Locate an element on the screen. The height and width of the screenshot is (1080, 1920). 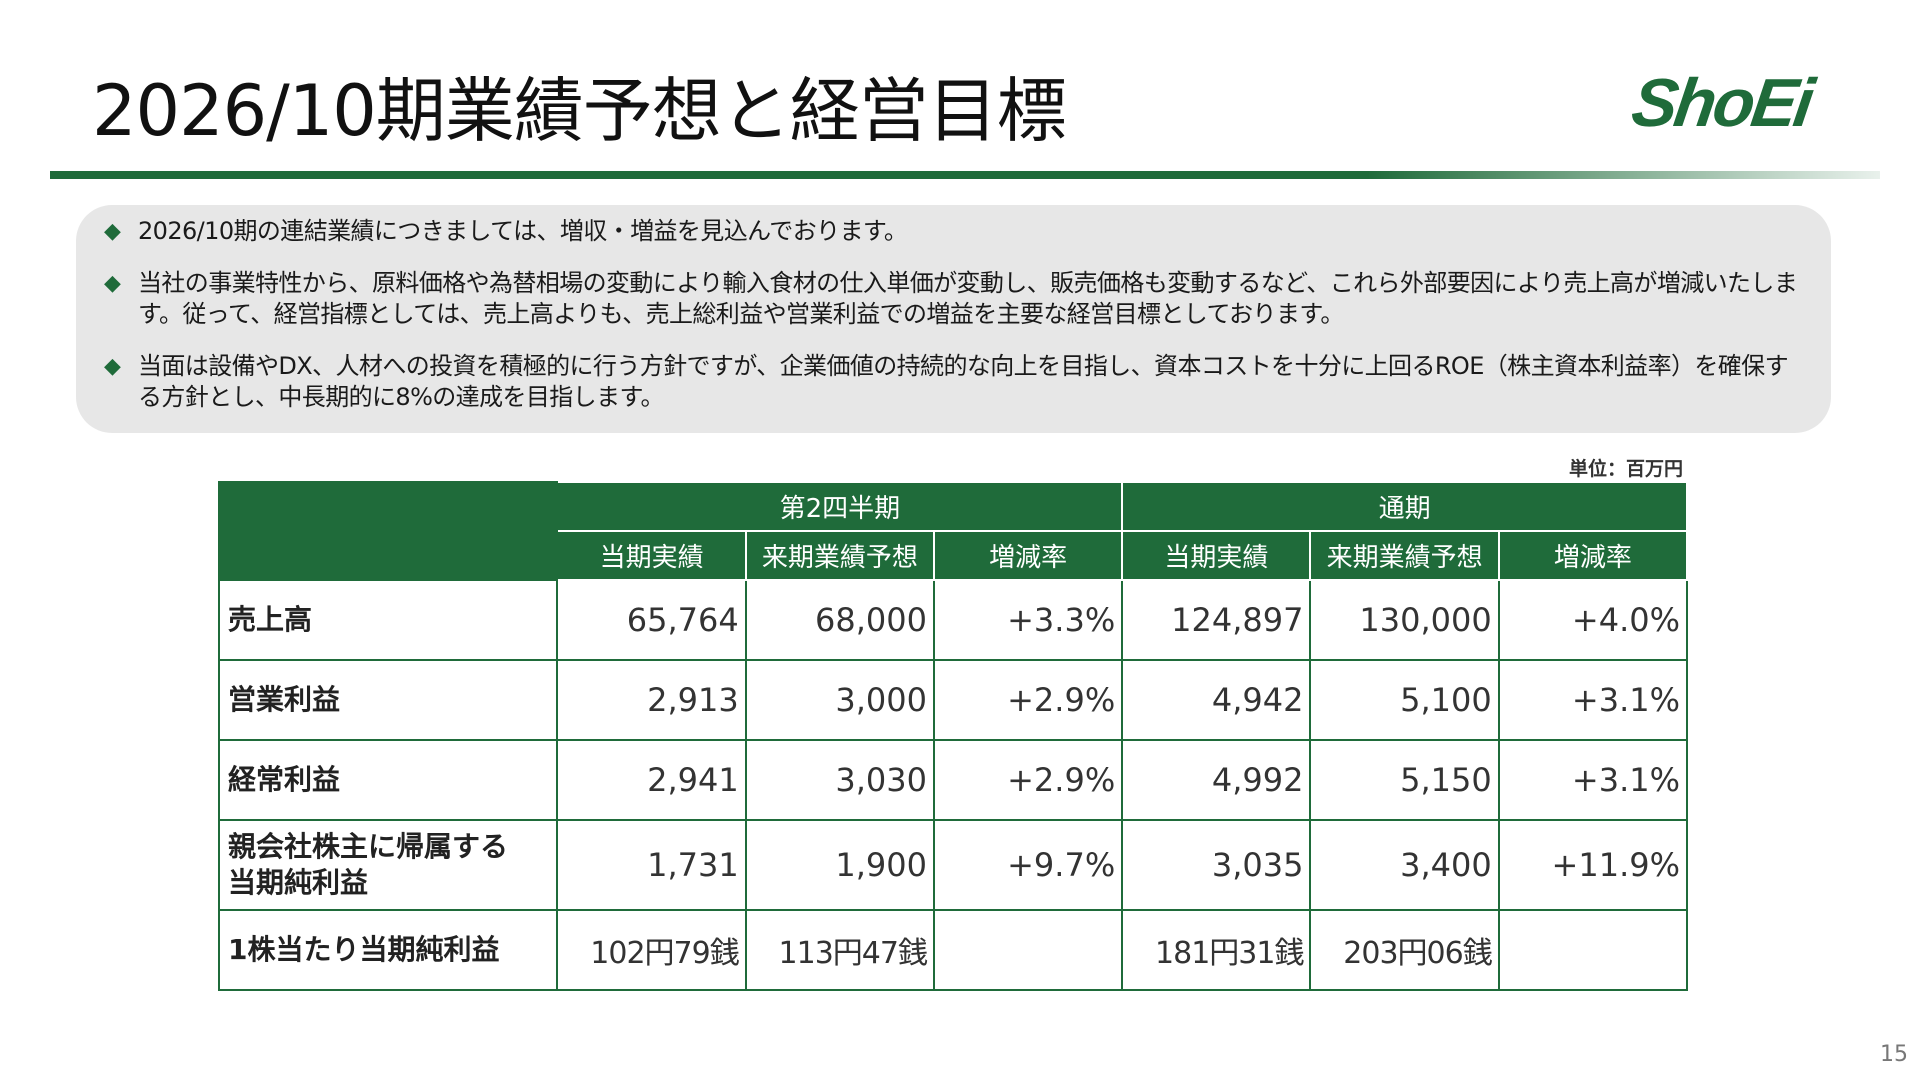
shoei-logo-graphic: ShoEi is located at coordinates (1723, 103).